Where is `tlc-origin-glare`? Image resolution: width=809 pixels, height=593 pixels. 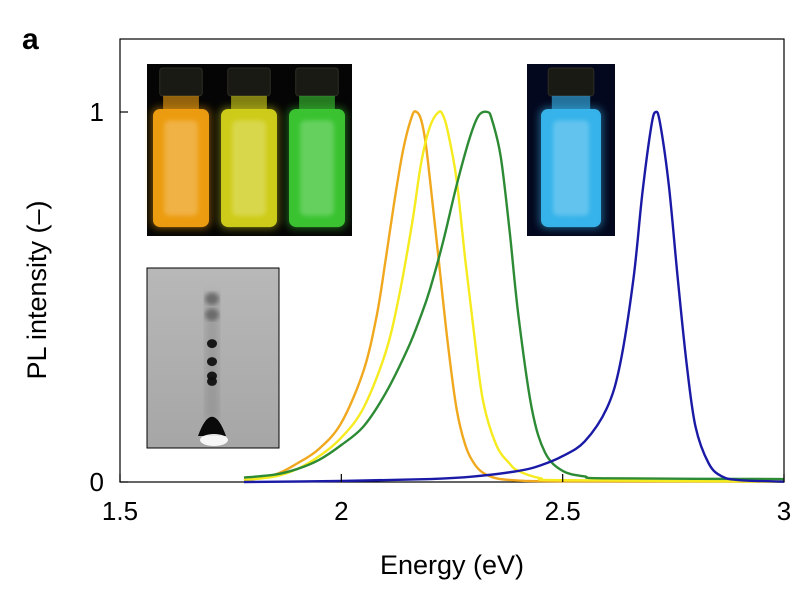
tlc-origin-glare is located at coordinates (214, 440).